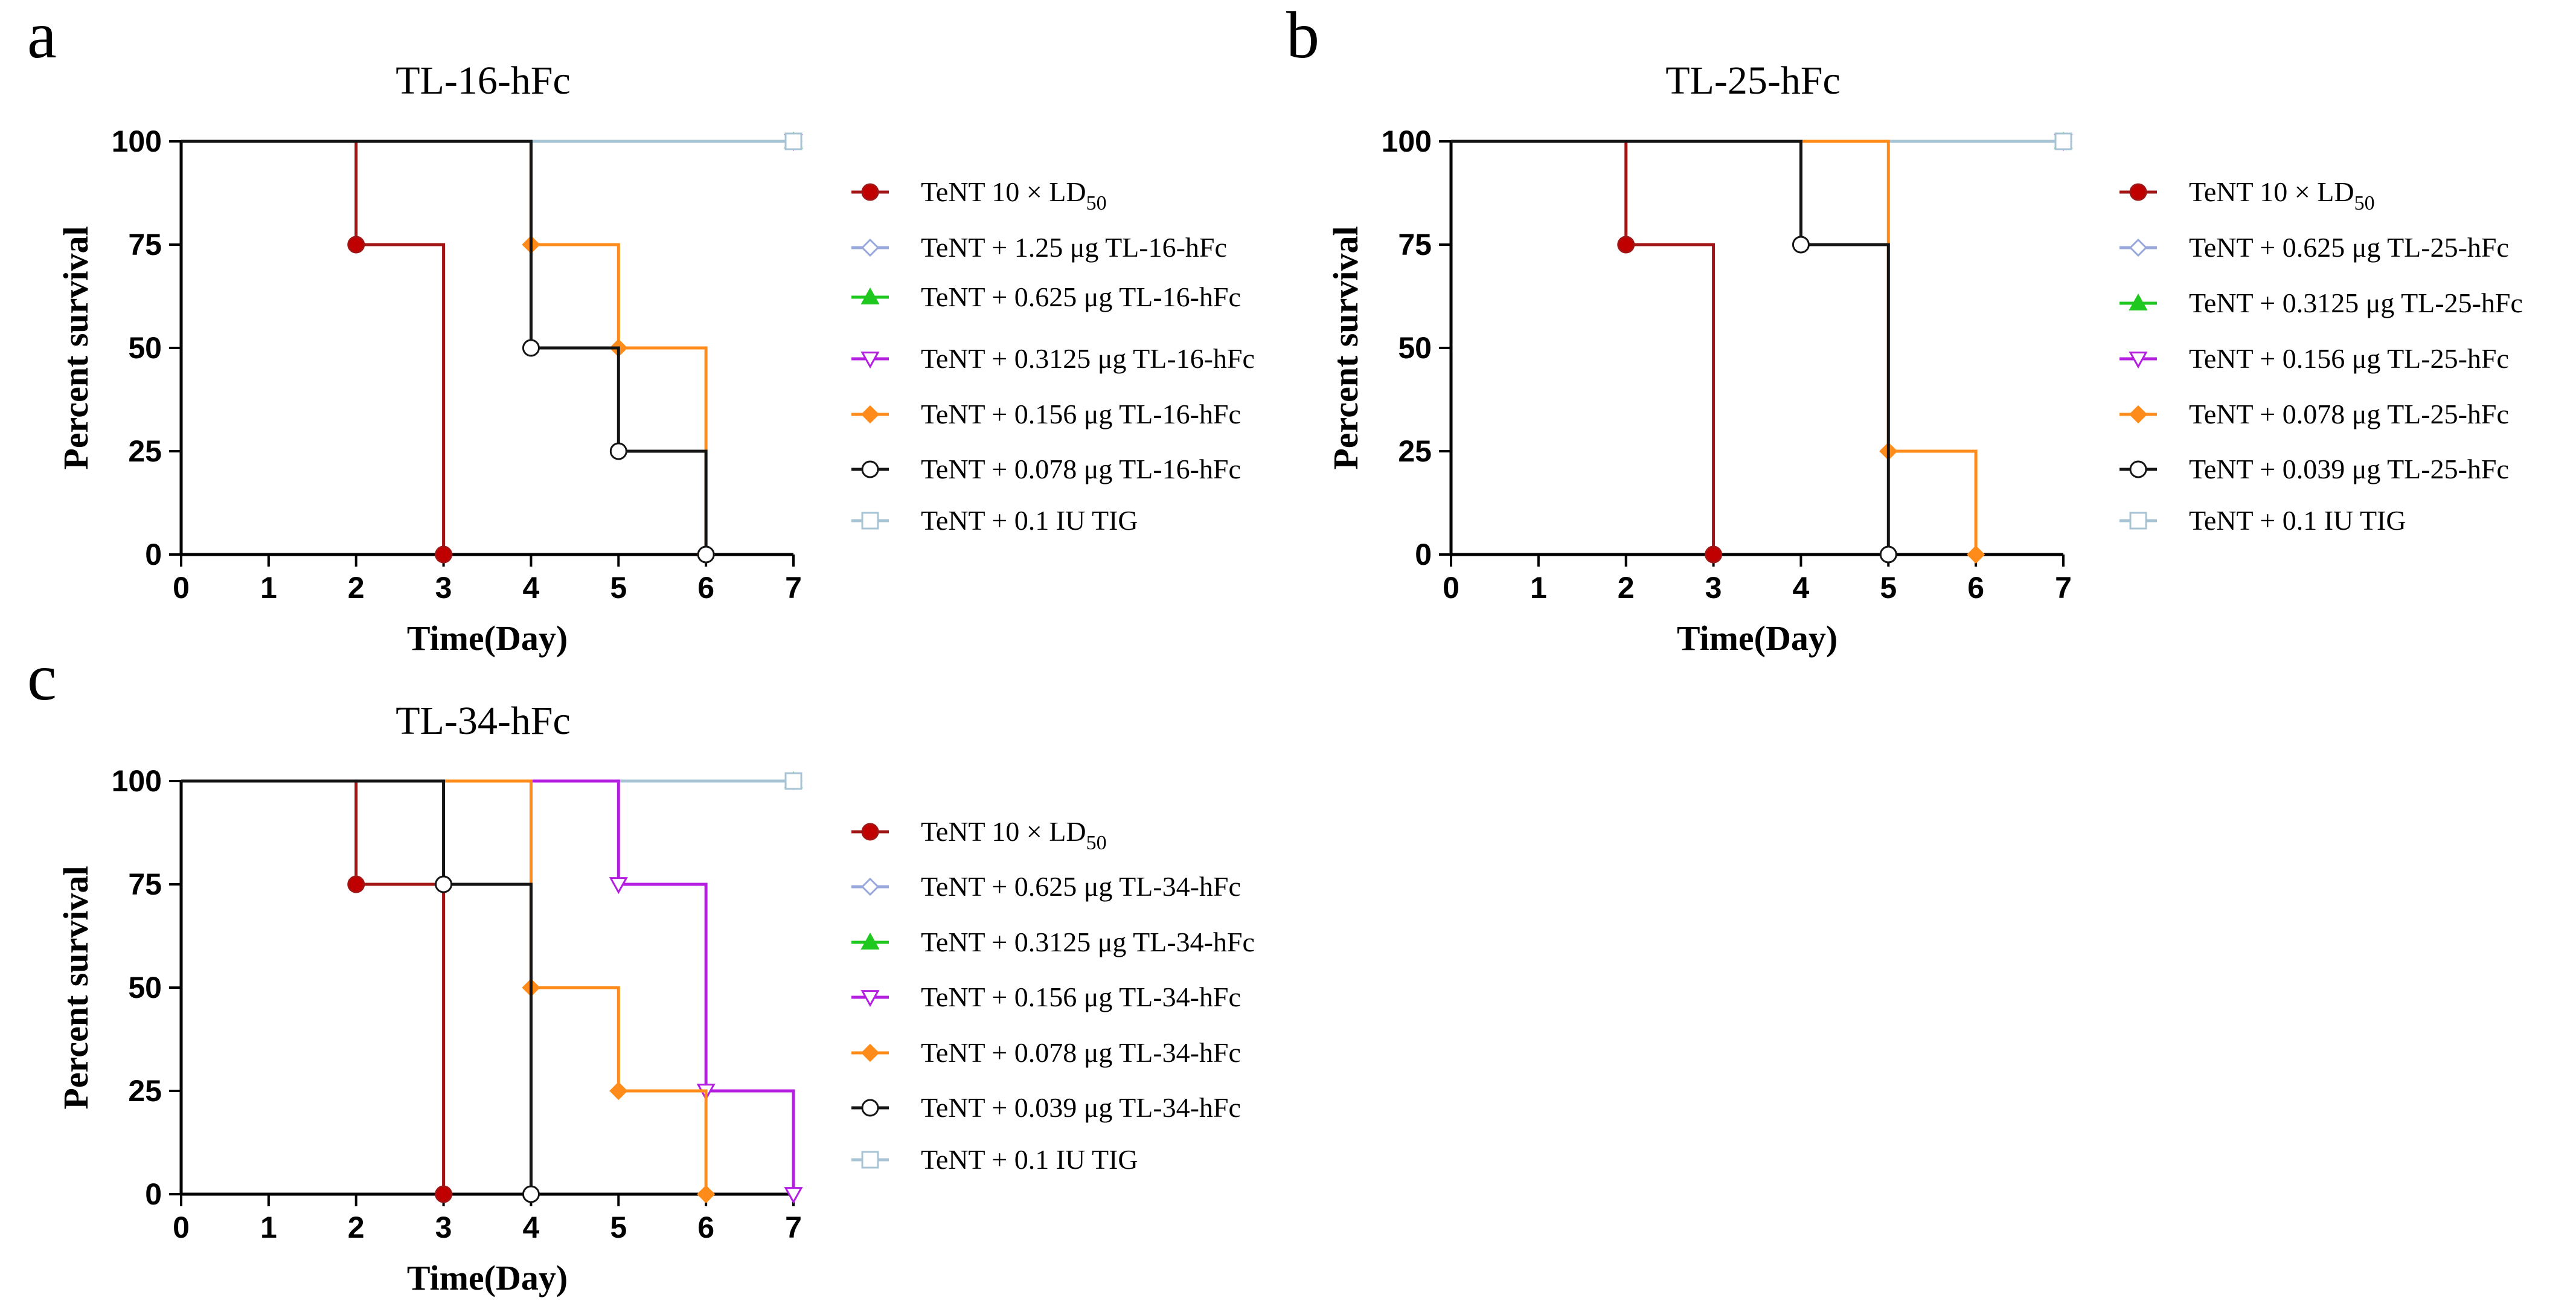 Image resolution: width=2576 pixels, height=1315 pixels. I want to click on legend-item: TeNT + 0.3125 μg TL-25-hFc, so click(2321, 303).